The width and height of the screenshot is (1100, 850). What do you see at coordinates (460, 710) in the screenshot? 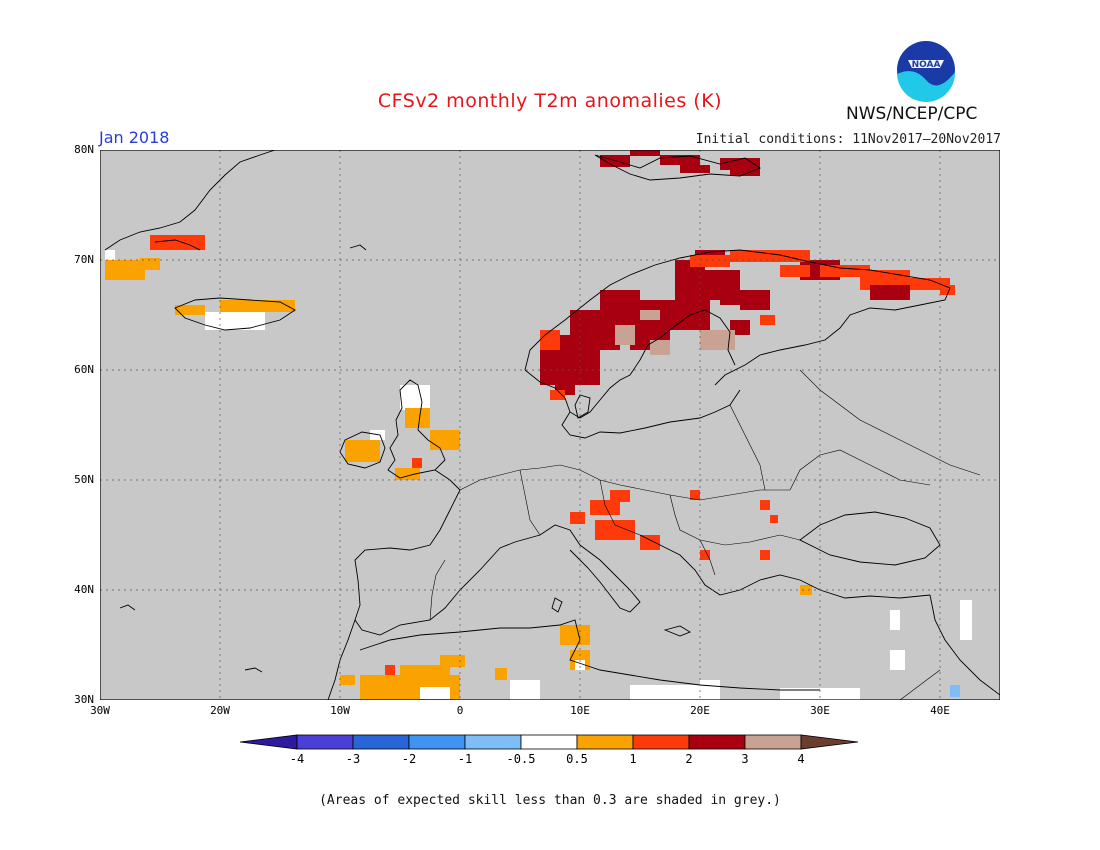
I see `lon-label: 0` at bounding box center [460, 710].